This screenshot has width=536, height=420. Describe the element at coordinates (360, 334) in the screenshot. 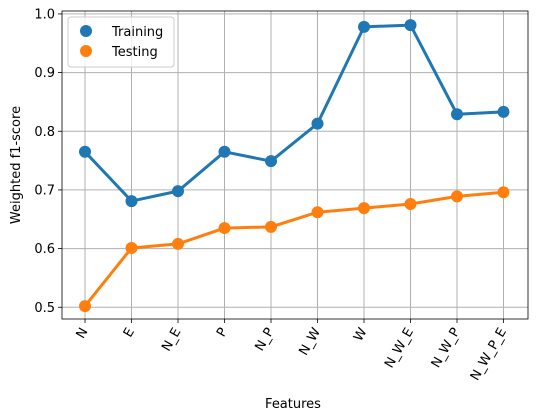

I see `x-tick-label: W` at that location.